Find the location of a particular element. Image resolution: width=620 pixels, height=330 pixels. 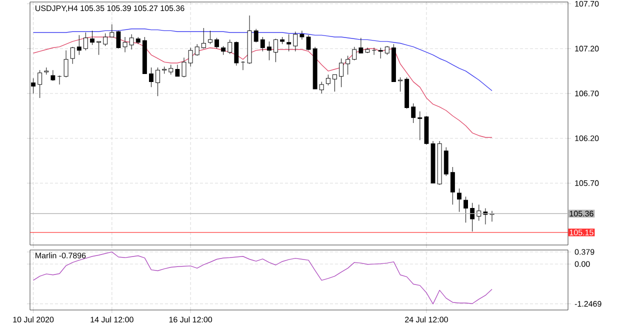

ref-line-label: 105.36 is located at coordinates (582, 213).